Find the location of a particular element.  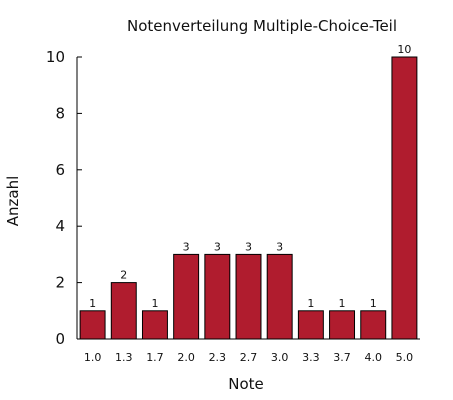

chart-title: Notenverteilung Multiple-Choice-Teil is located at coordinates (262, 26).